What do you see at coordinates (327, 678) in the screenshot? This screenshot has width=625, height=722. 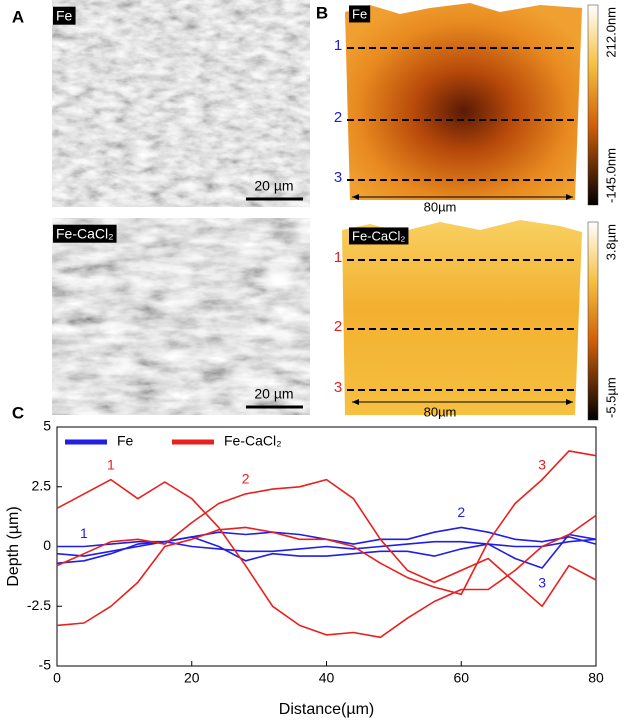 I see `x-tick-label: 40` at bounding box center [327, 678].